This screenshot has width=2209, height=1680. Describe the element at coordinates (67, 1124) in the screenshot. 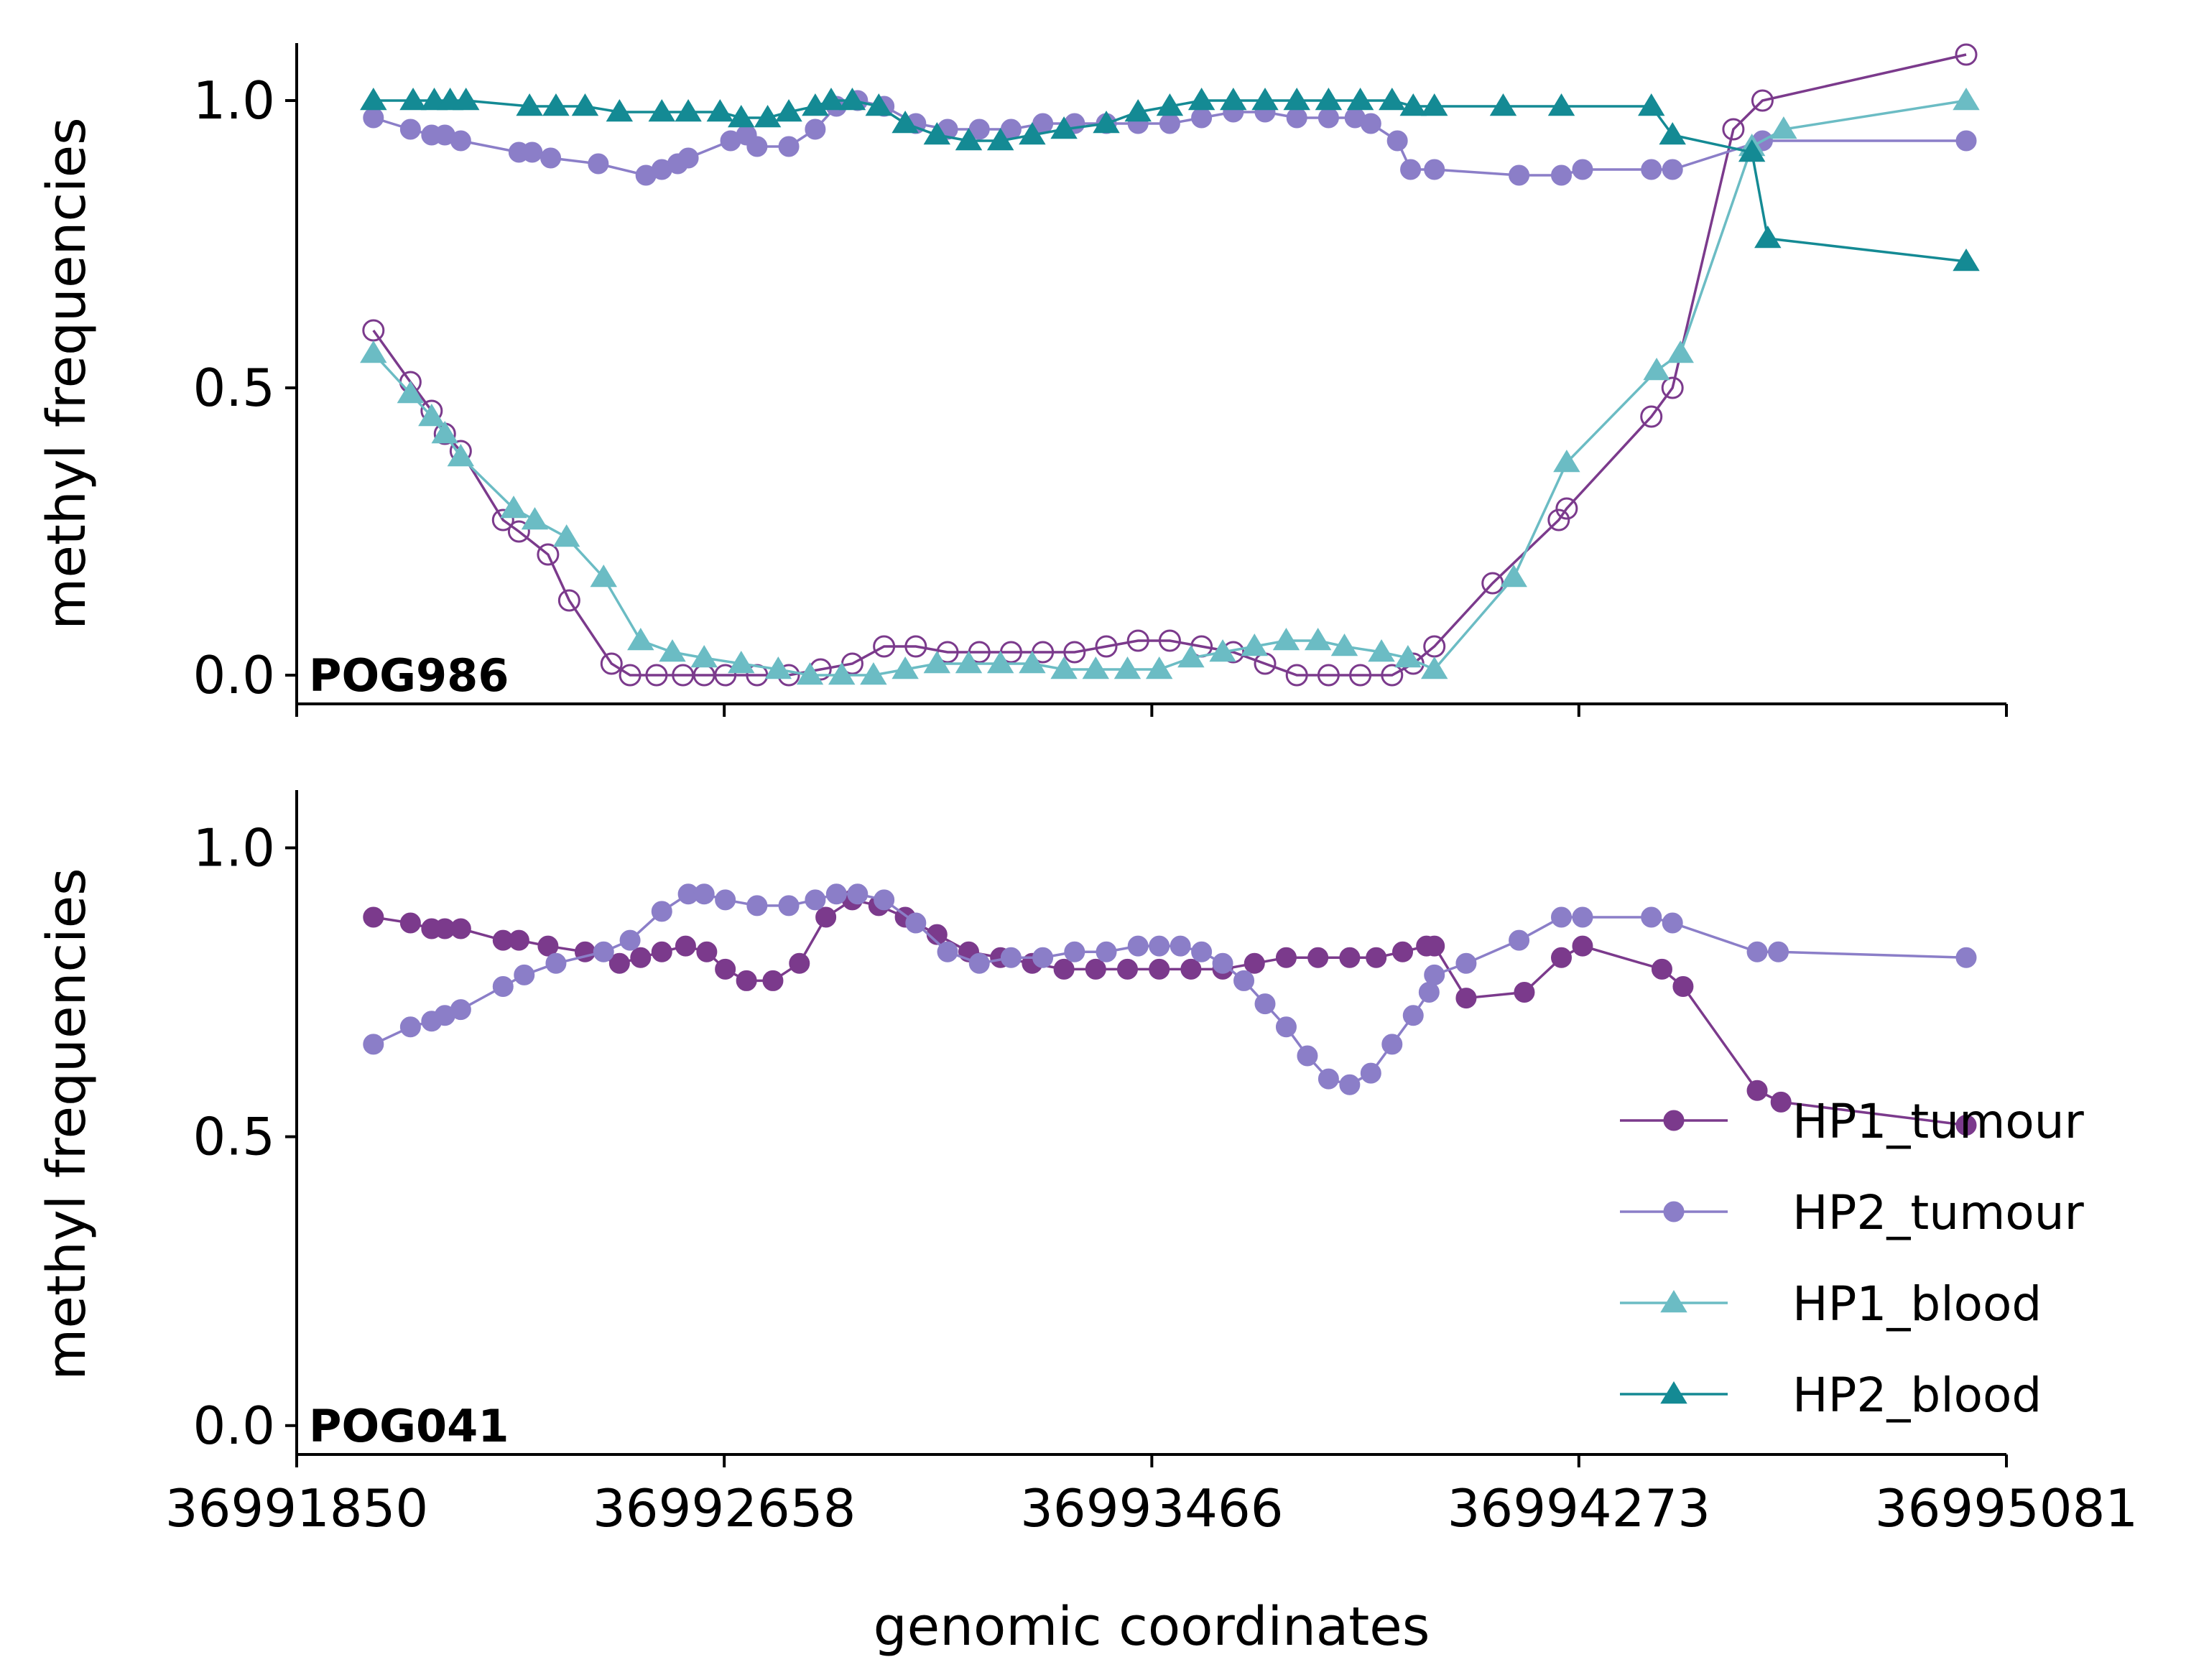

I see `y-axis-label-bottom: methyl frequencies` at that location.